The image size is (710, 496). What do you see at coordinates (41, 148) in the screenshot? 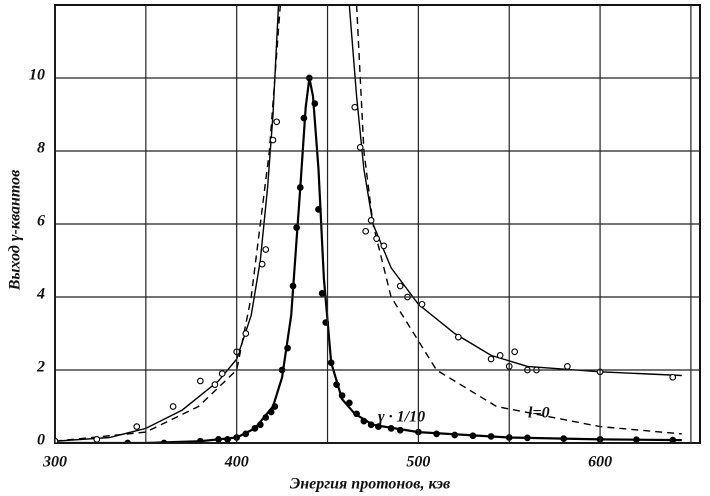
I see `y-tick-label: 8` at bounding box center [41, 148].